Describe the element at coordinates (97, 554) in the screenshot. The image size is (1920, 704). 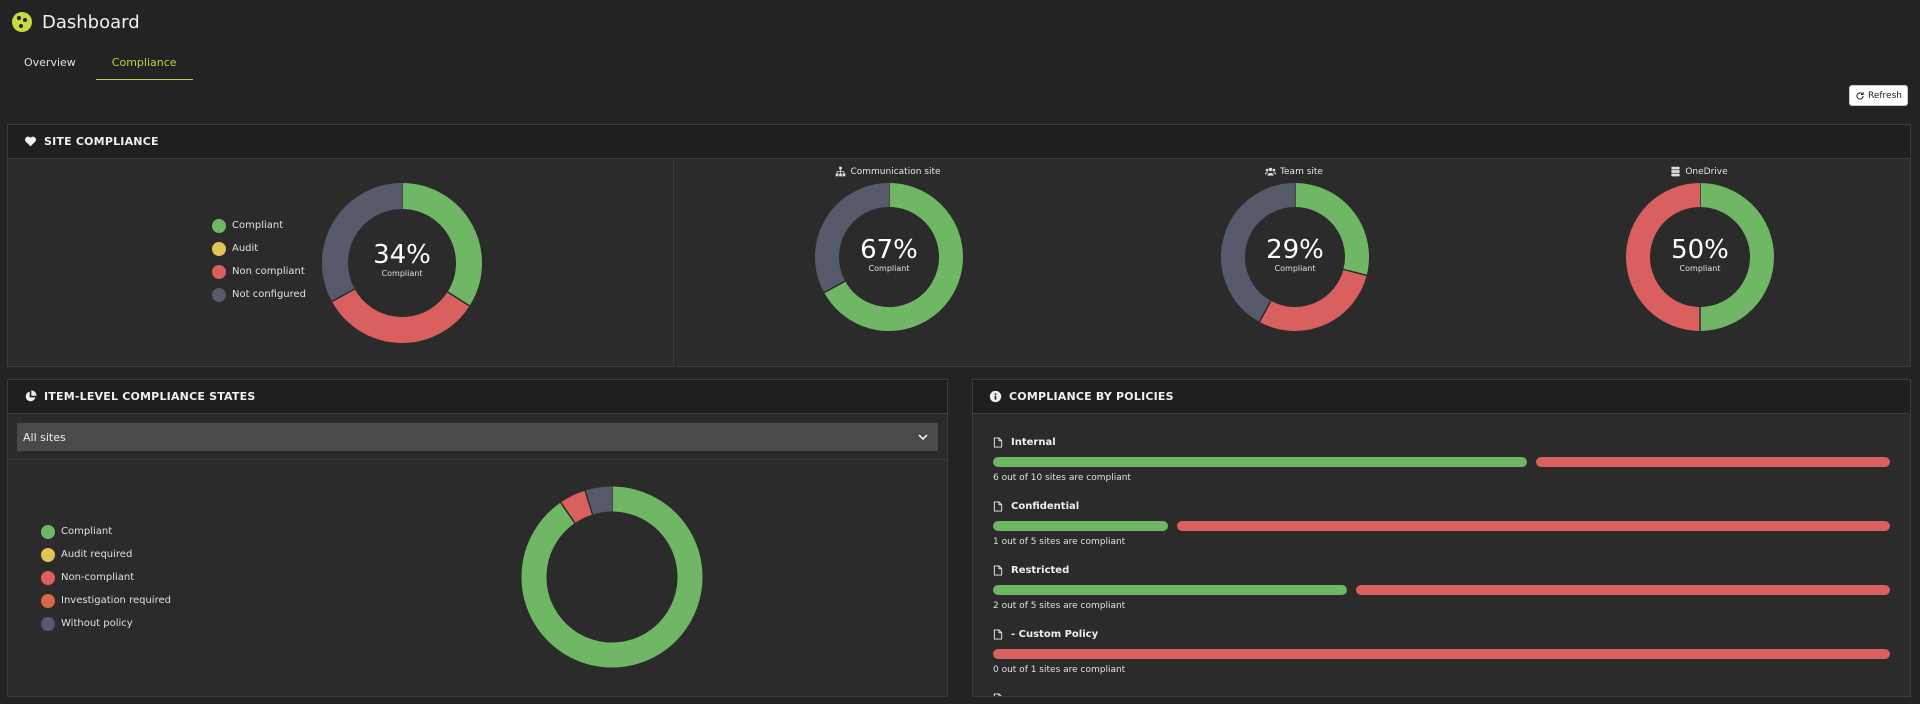
I see `legend-label: Audit required` at that location.